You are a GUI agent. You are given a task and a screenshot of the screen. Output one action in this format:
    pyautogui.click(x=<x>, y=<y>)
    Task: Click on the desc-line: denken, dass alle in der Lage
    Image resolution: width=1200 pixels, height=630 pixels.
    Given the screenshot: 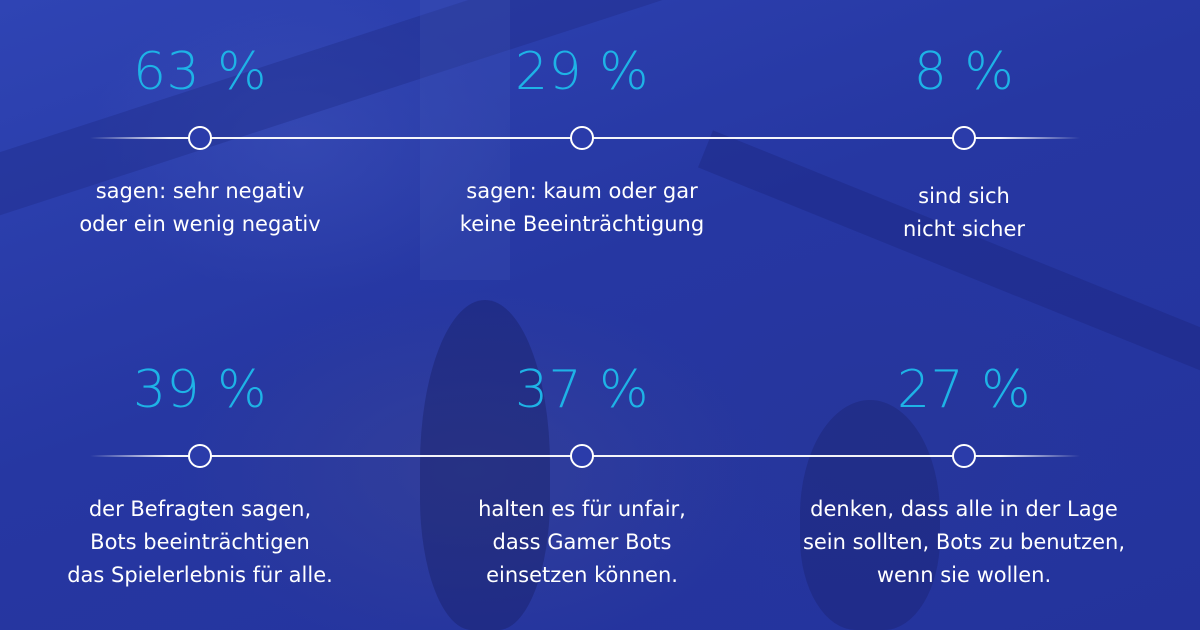 What is the action you would take?
    pyautogui.click(x=964, y=509)
    